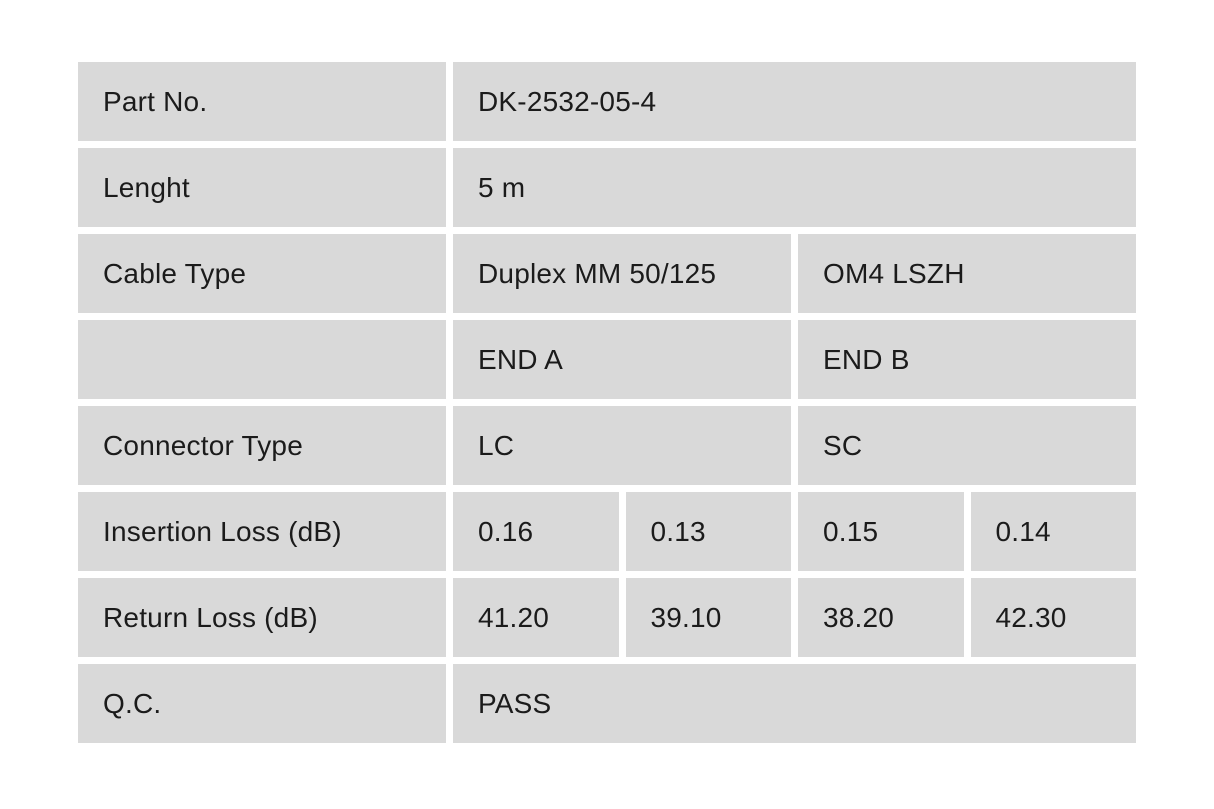 The image size is (1214, 809). Describe the element at coordinates (794, 187) in the screenshot. I see `length-value: 5 m` at that location.